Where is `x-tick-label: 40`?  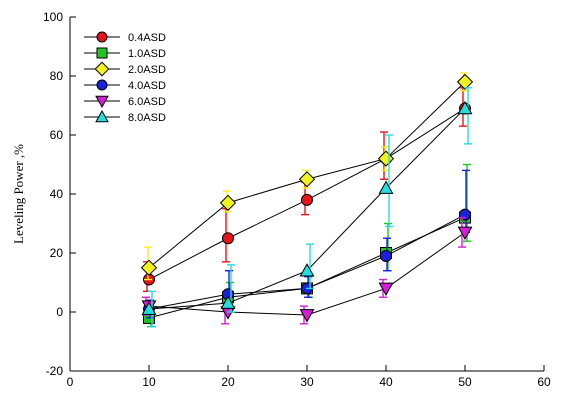 x-tick-label: 40 is located at coordinates (386, 382).